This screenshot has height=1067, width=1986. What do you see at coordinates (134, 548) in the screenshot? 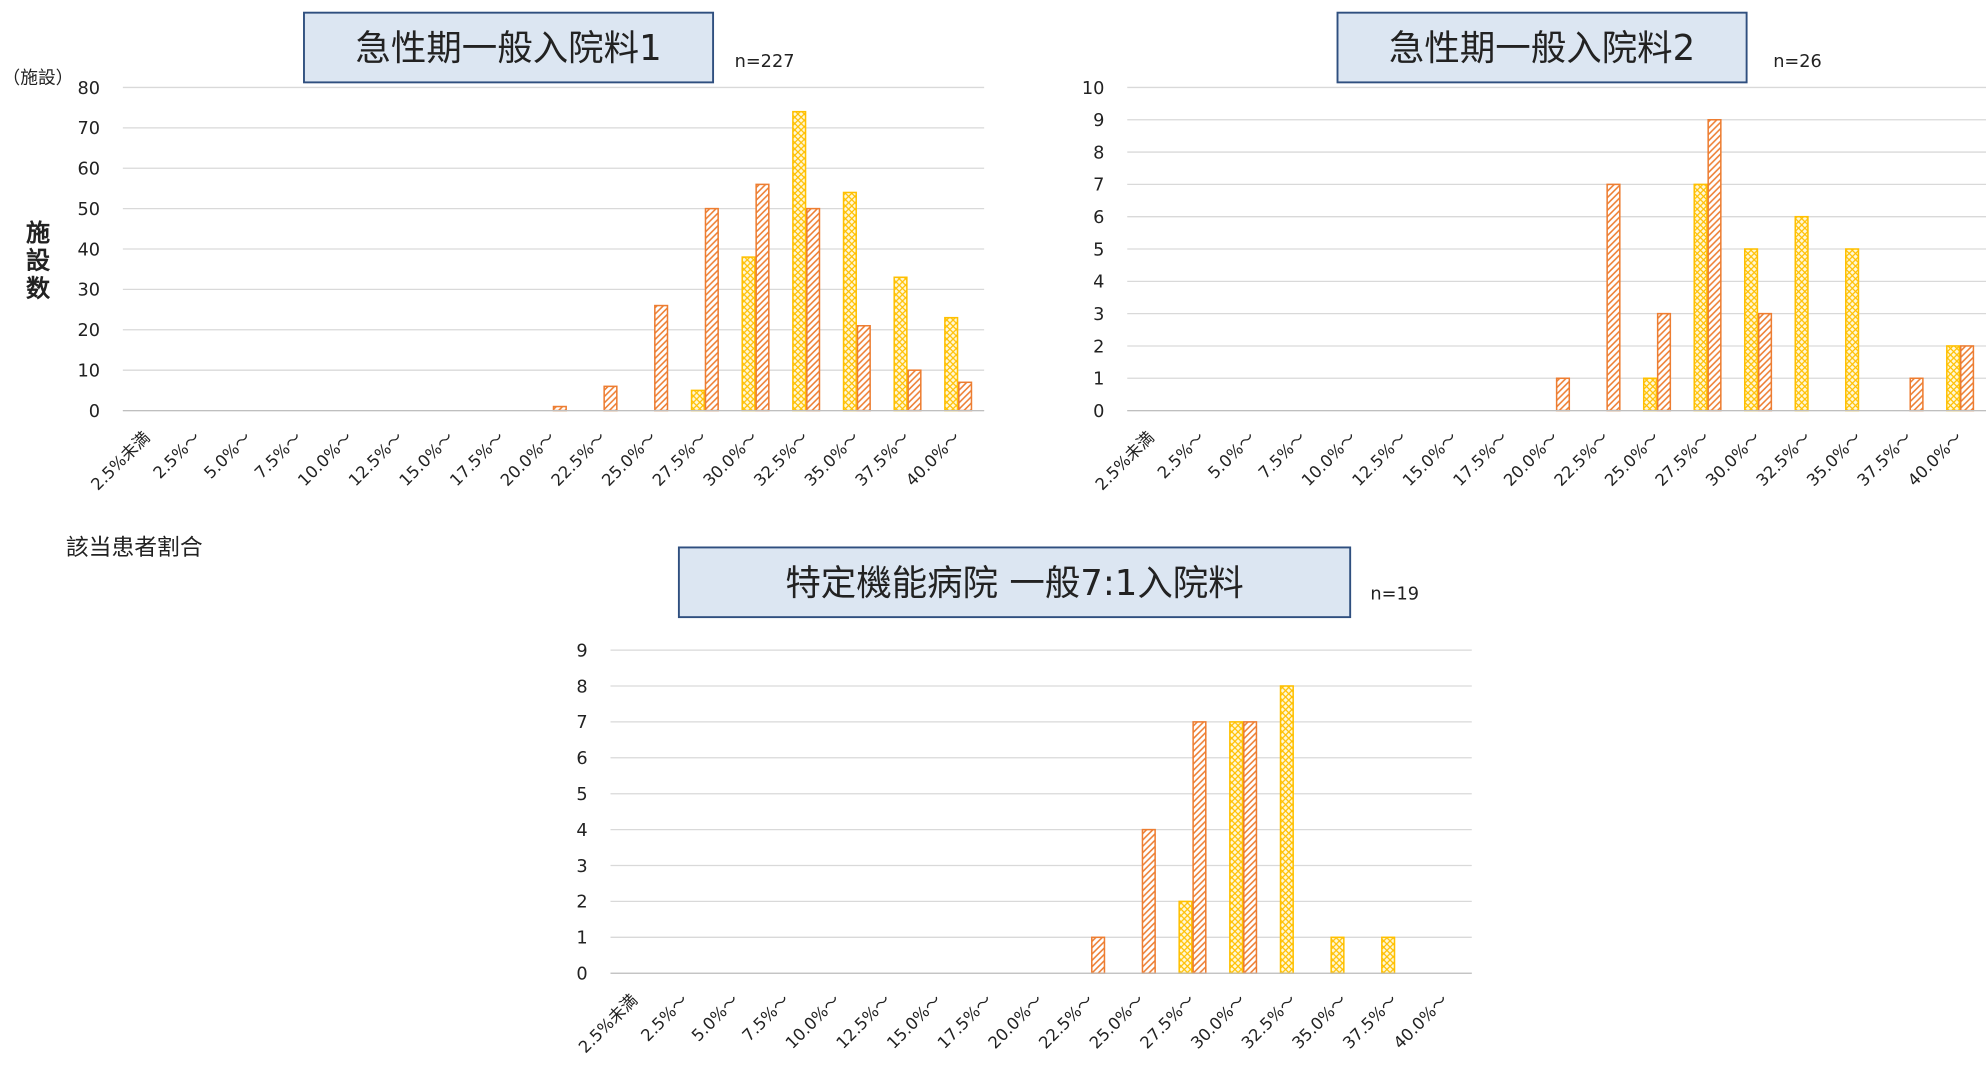
I see `x-axis-label: 該当患者割合` at bounding box center [134, 548].